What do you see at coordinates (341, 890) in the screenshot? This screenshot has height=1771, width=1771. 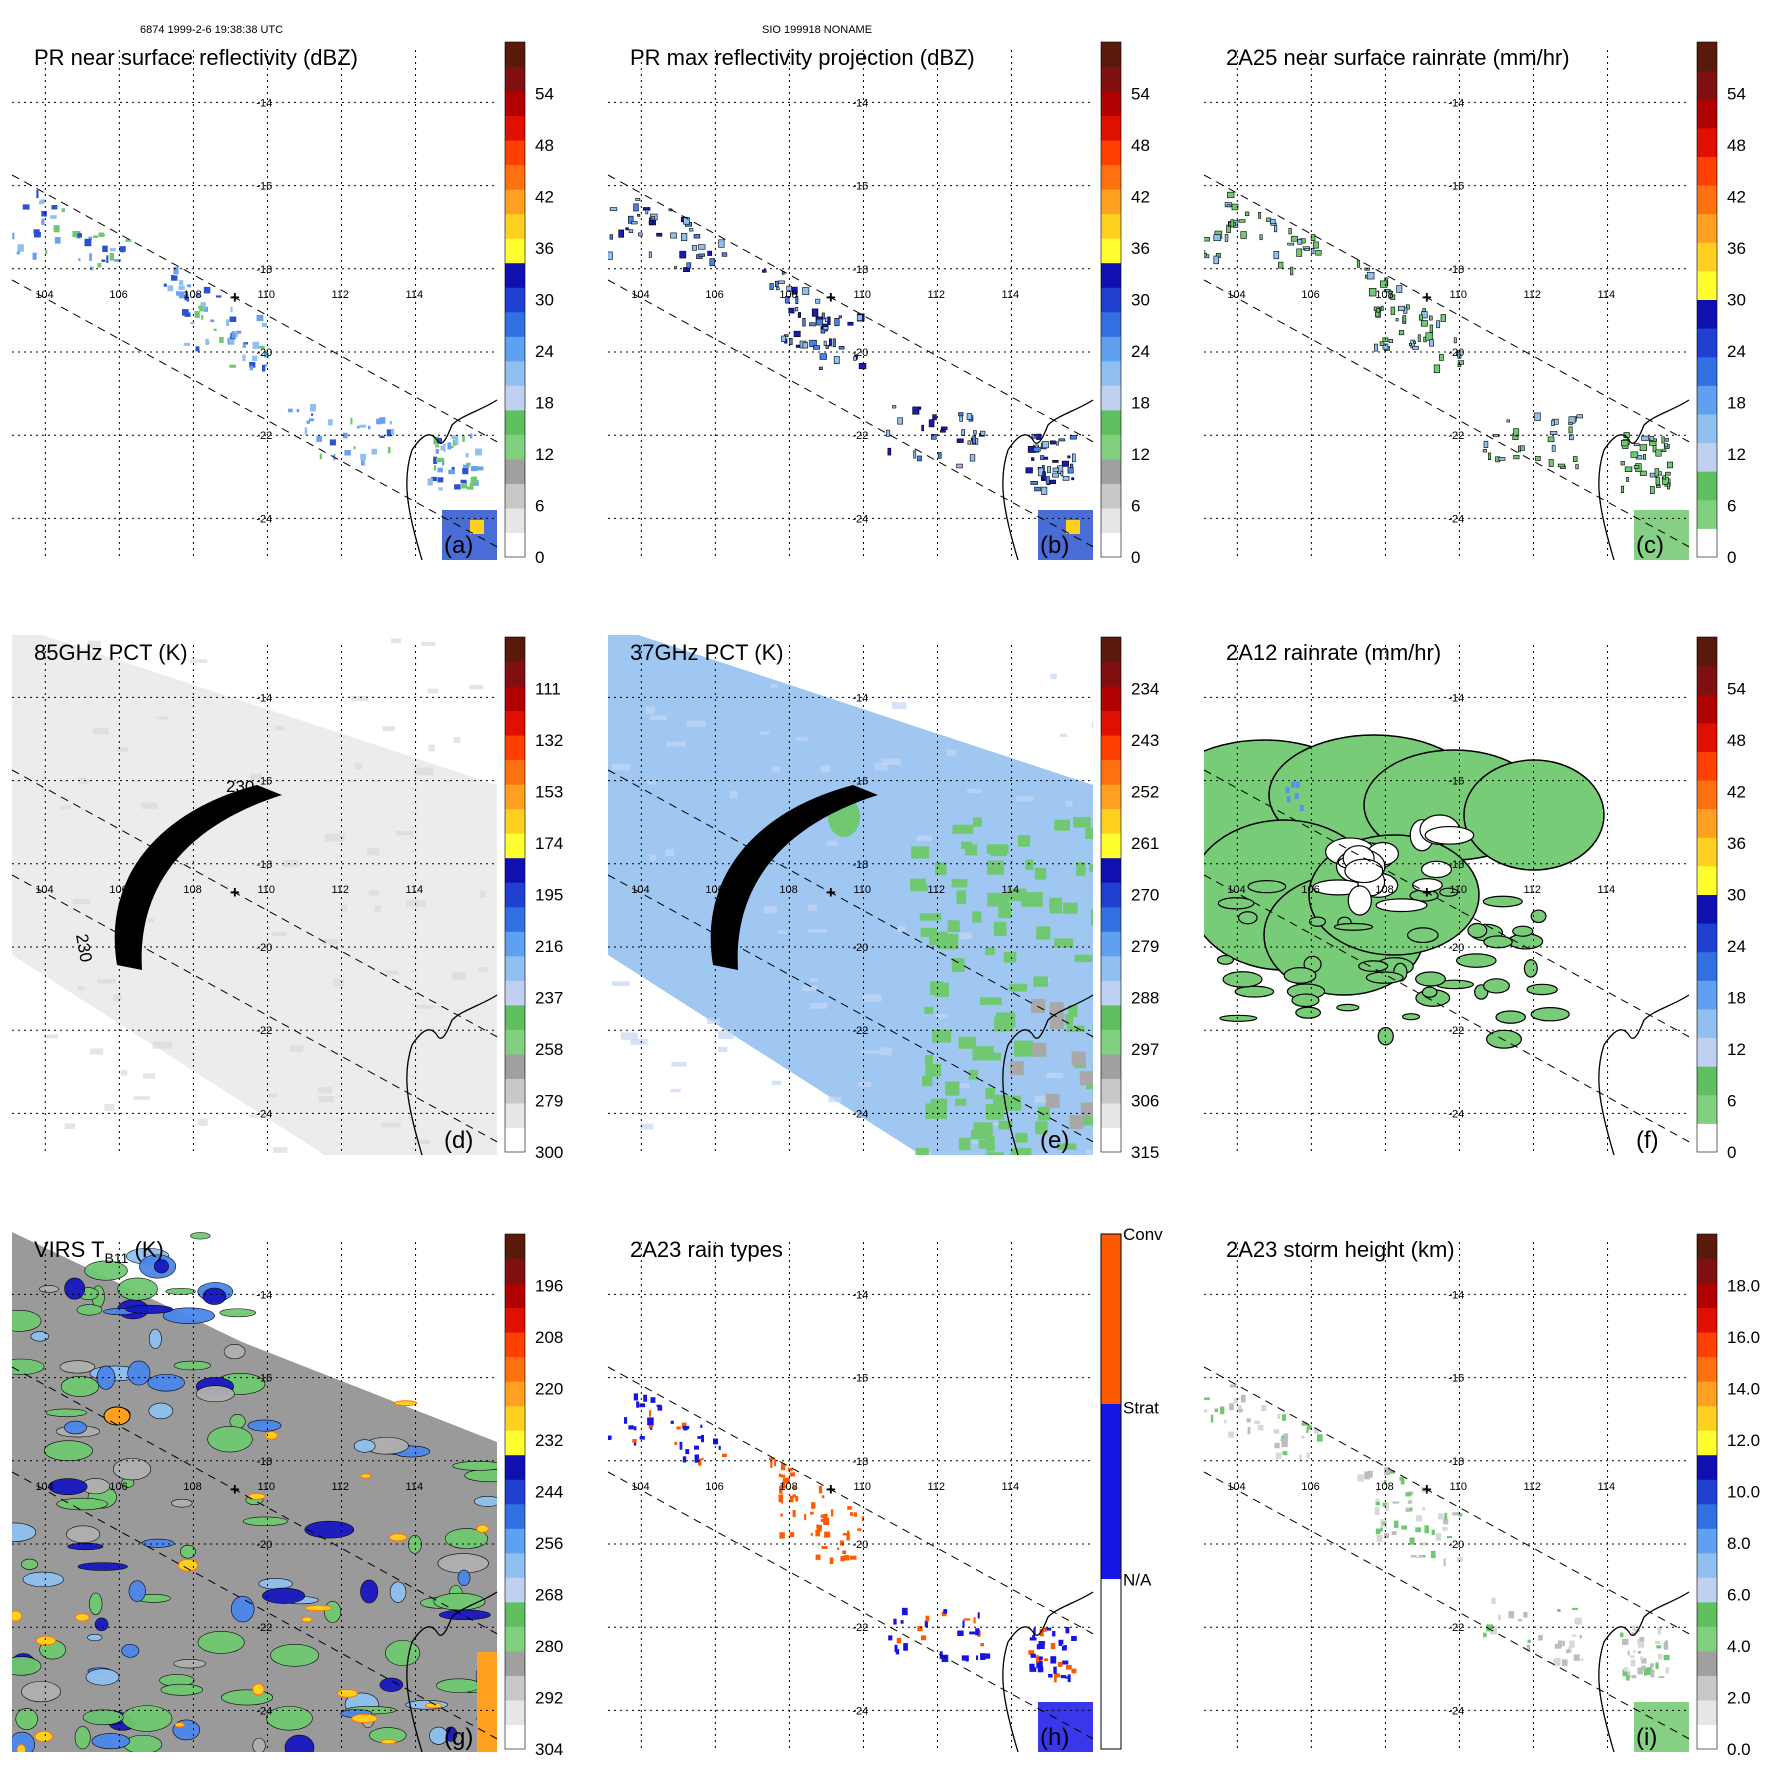 I see `lon-label: 112` at bounding box center [341, 890].